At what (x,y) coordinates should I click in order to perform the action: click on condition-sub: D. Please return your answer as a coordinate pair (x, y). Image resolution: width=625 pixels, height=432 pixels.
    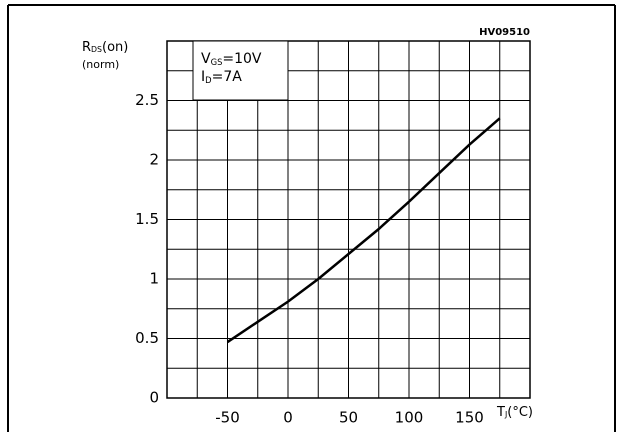
    Looking at the image, I should click on (208, 80).